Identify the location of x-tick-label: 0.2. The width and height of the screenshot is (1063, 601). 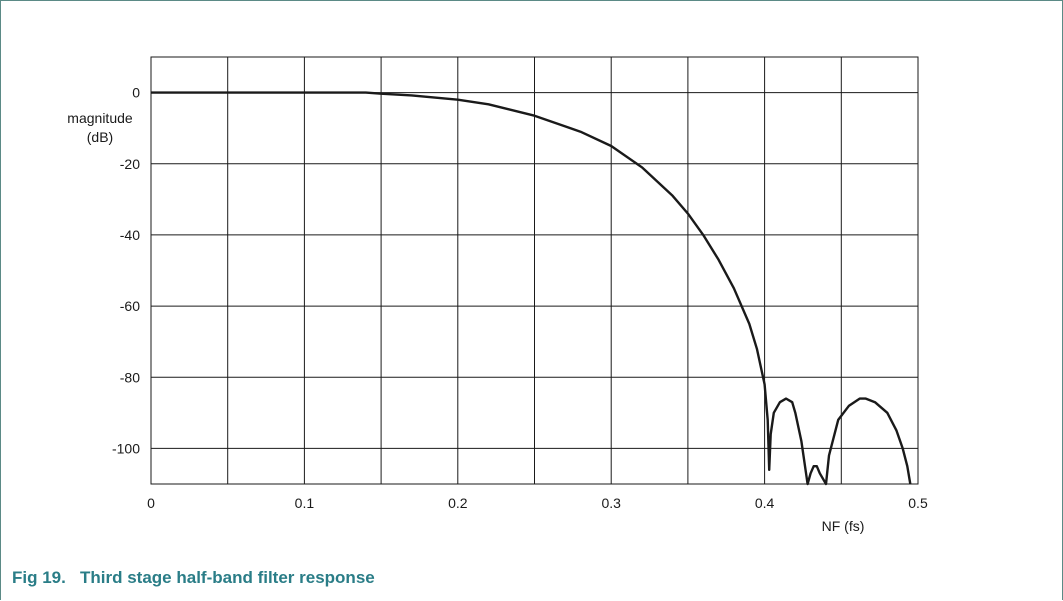
(458, 503).